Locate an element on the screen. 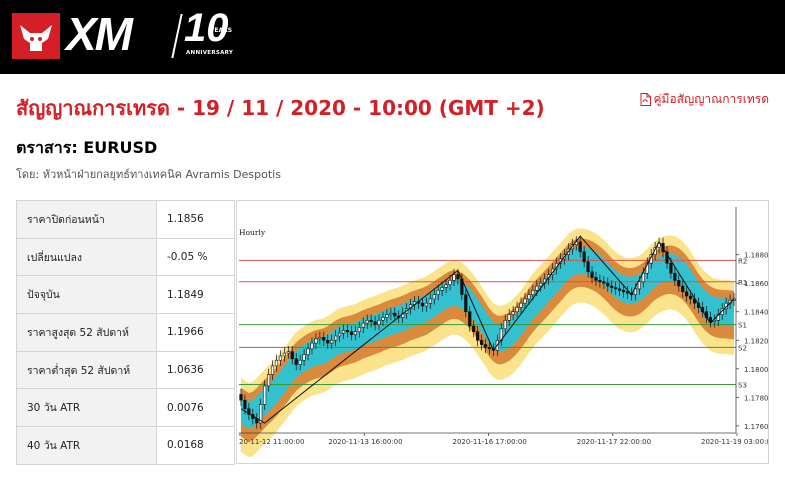  level-label-r2: R2 is located at coordinates (742, 261).